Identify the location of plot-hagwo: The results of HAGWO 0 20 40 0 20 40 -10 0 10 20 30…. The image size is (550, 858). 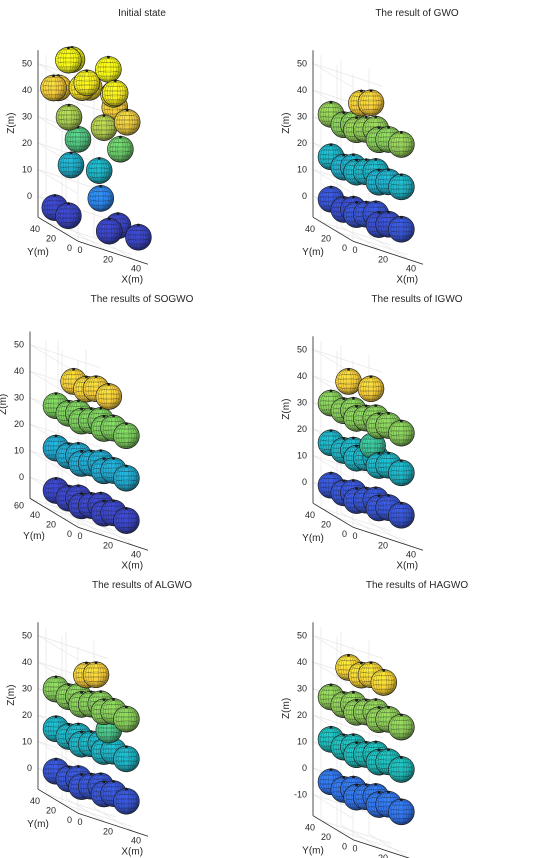
(374, 719).